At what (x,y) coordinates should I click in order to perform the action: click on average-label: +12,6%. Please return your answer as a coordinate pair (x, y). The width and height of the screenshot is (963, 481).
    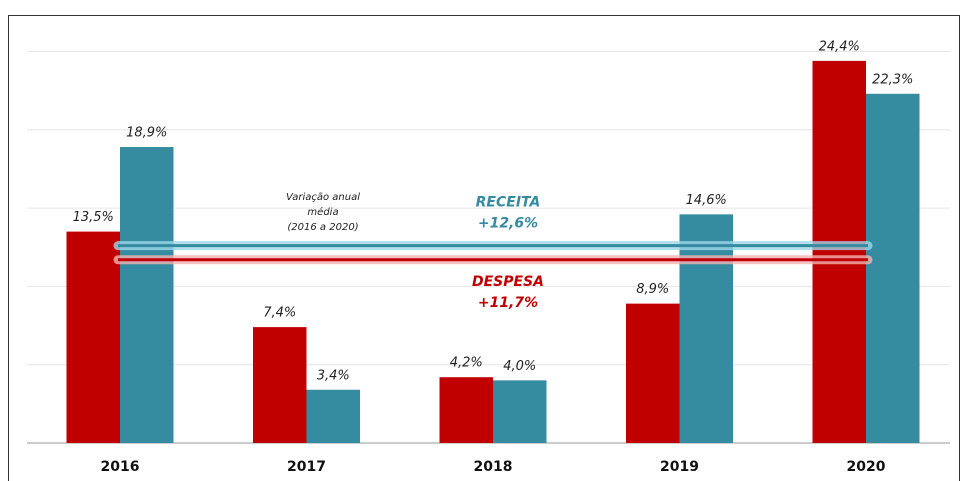
    Looking at the image, I should click on (508, 224).